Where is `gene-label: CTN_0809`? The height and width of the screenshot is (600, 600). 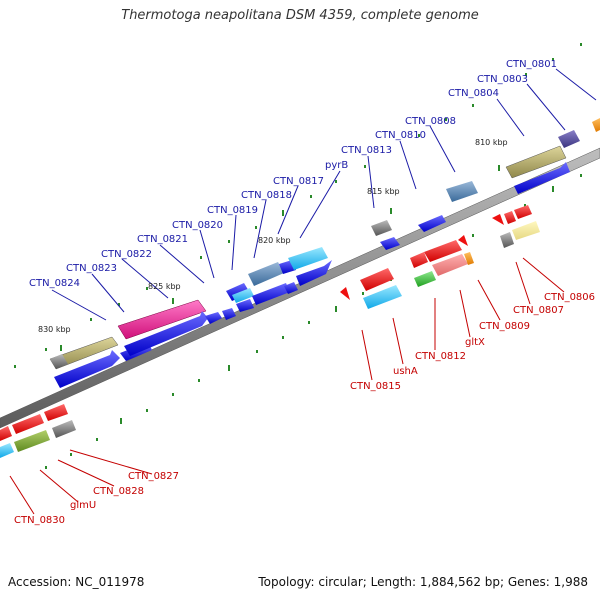
gene-label: CTN_0809 is located at coordinates (504, 326).